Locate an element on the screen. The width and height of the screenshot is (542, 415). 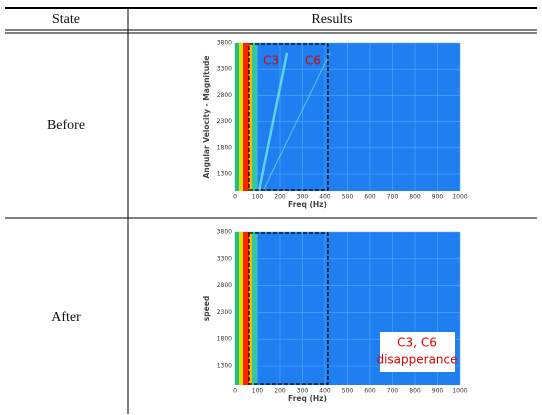
annotation: C6 is located at coordinates (313, 61).